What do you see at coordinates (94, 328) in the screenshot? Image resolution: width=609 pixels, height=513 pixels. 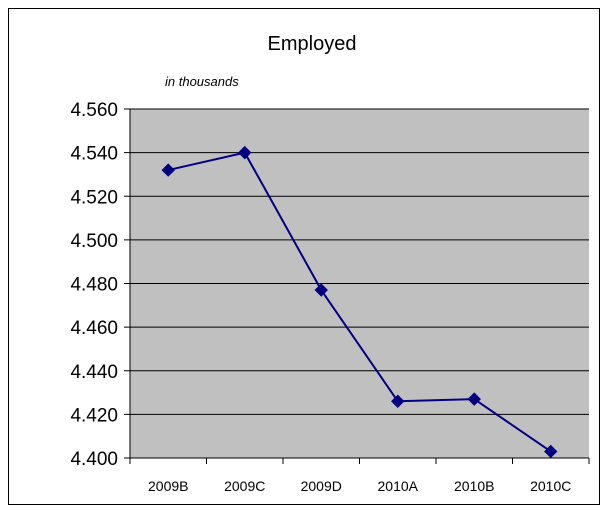 I see `y-tick-label: 4.460` at bounding box center [94, 328].